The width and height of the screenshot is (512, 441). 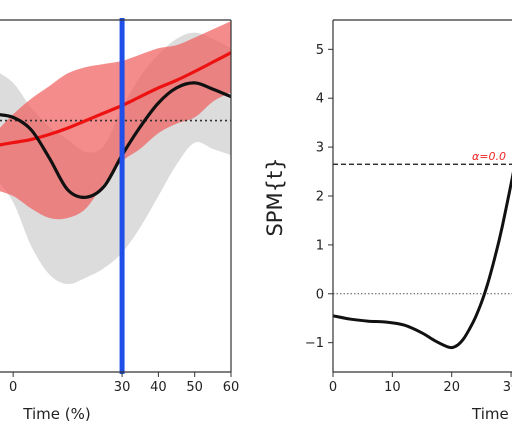 I want to click on x-axis-label: Time, so click(x=490, y=414).